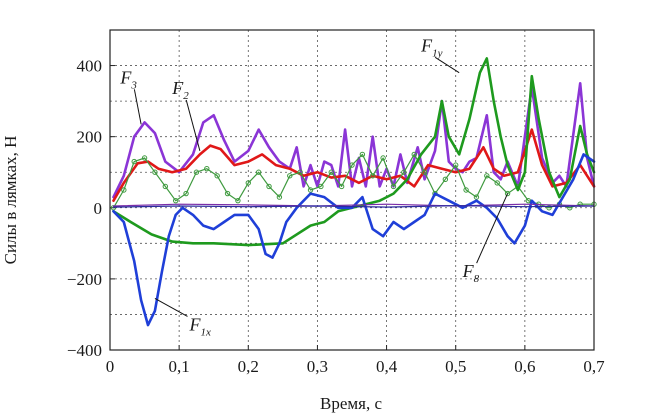  I want to click on x-tick-label: 0,6, so click(524, 366).